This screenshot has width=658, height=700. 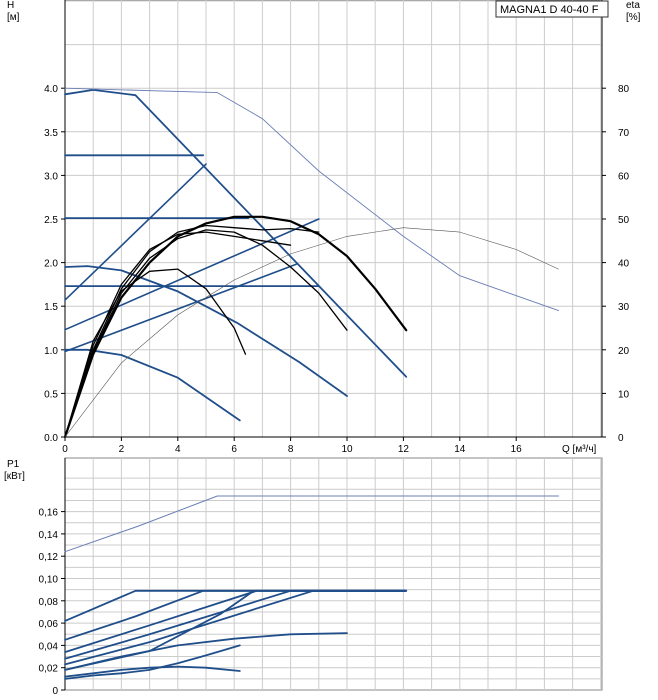 I want to click on p1-tick-label: 0,04, so click(x=49, y=646).